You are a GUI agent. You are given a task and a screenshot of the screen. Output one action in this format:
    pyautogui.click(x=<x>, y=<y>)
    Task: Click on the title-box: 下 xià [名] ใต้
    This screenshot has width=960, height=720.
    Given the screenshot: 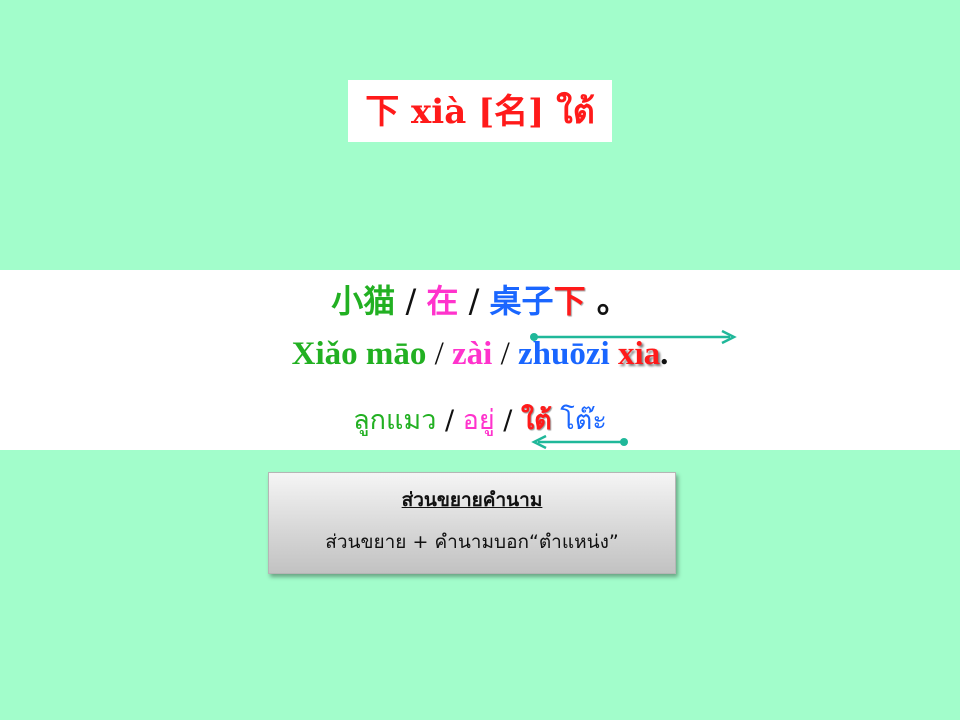 What is the action you would take?
    pyautogui.click(x=480, y=111)
    